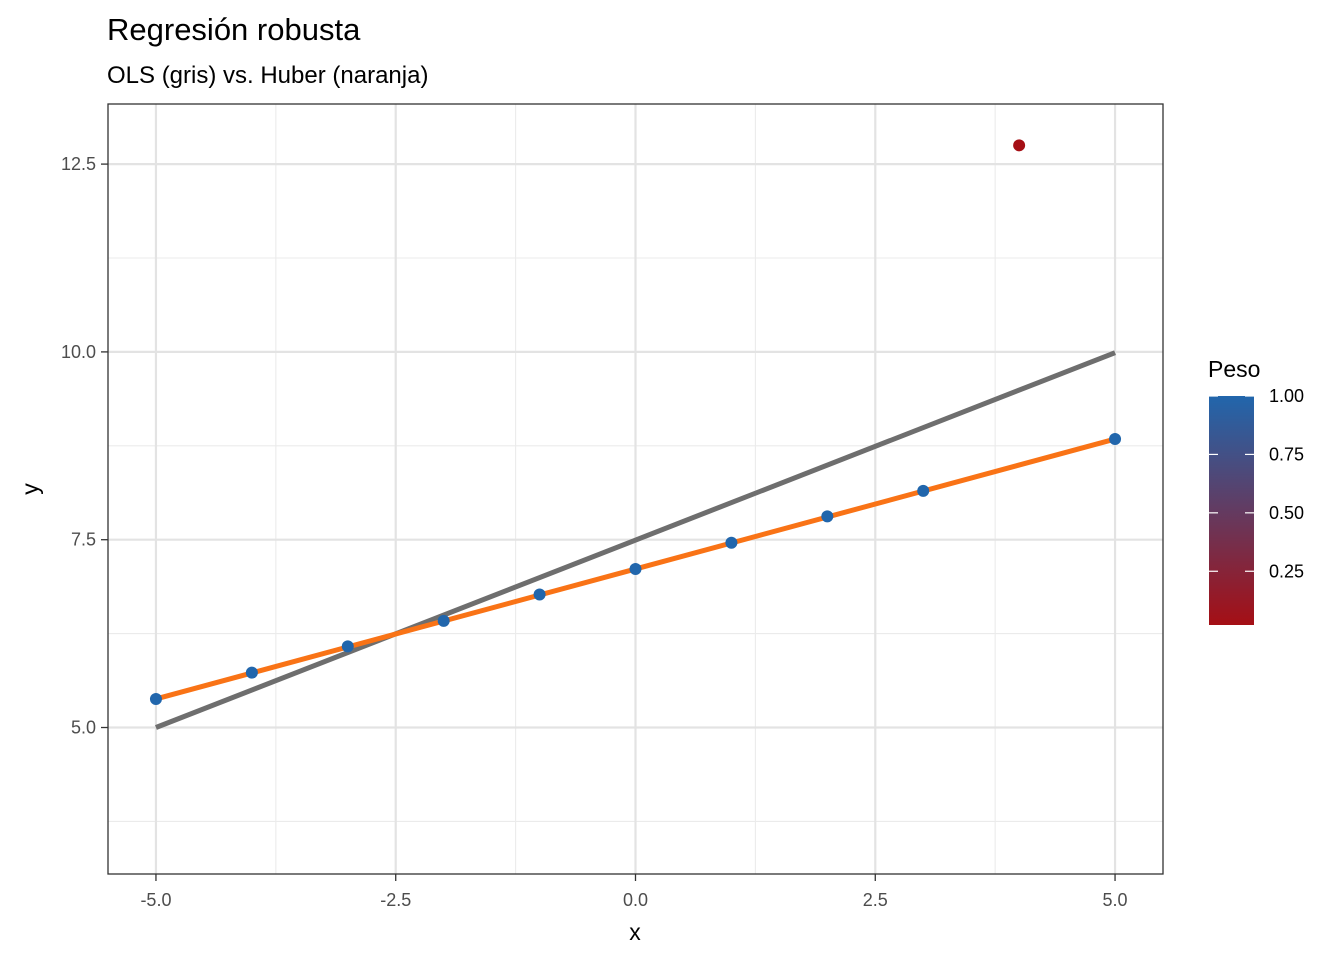 The width and height of the screenshot is (1344, 960). Describe the element at coordinates (78, 164) in the screenshot. I see `y-tick-label: 12.5` at that location.